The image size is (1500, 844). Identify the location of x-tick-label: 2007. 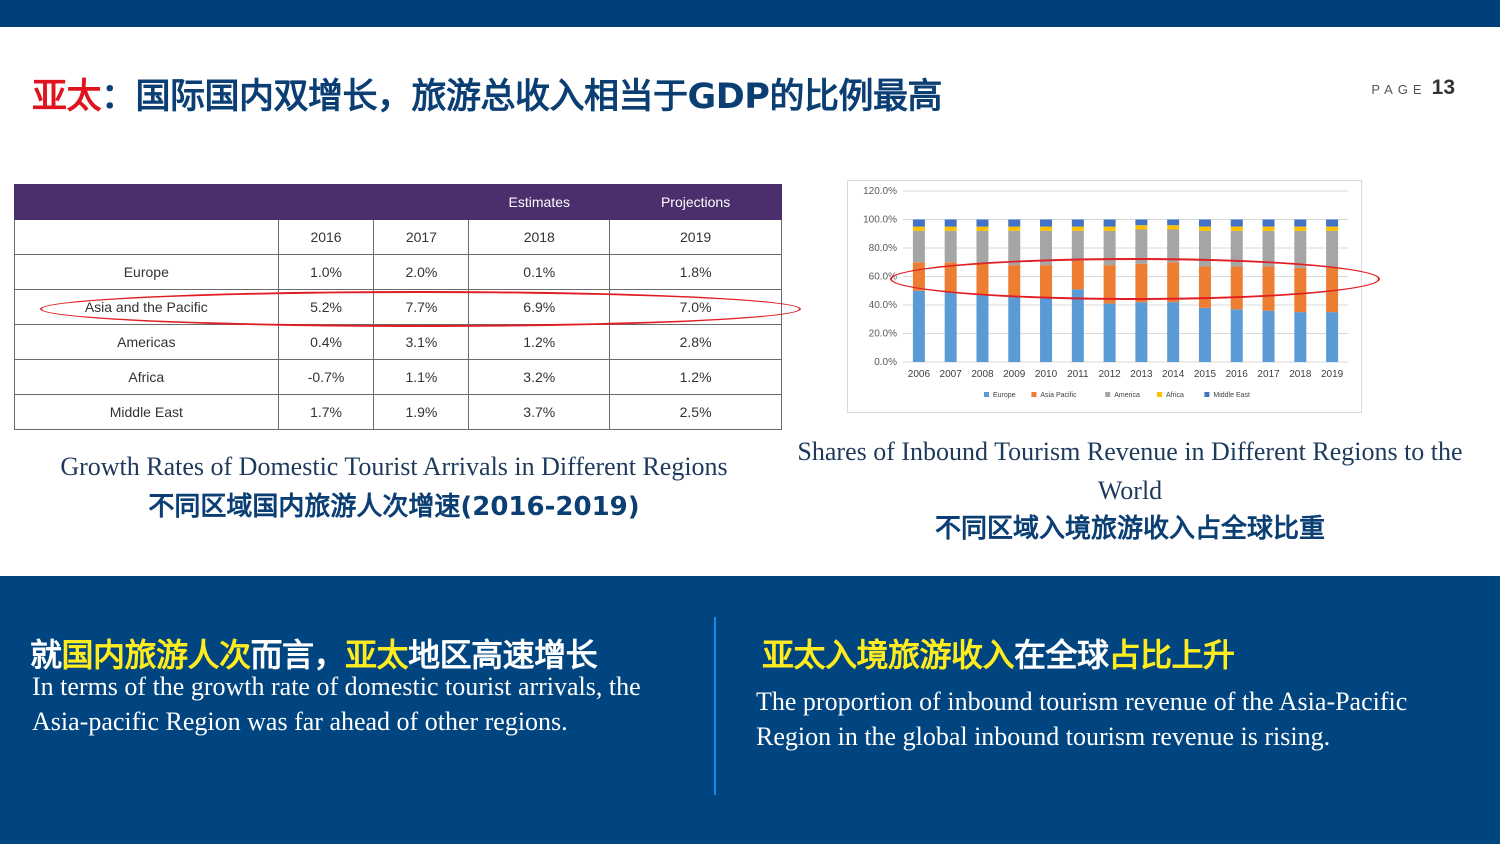
(951, 374).